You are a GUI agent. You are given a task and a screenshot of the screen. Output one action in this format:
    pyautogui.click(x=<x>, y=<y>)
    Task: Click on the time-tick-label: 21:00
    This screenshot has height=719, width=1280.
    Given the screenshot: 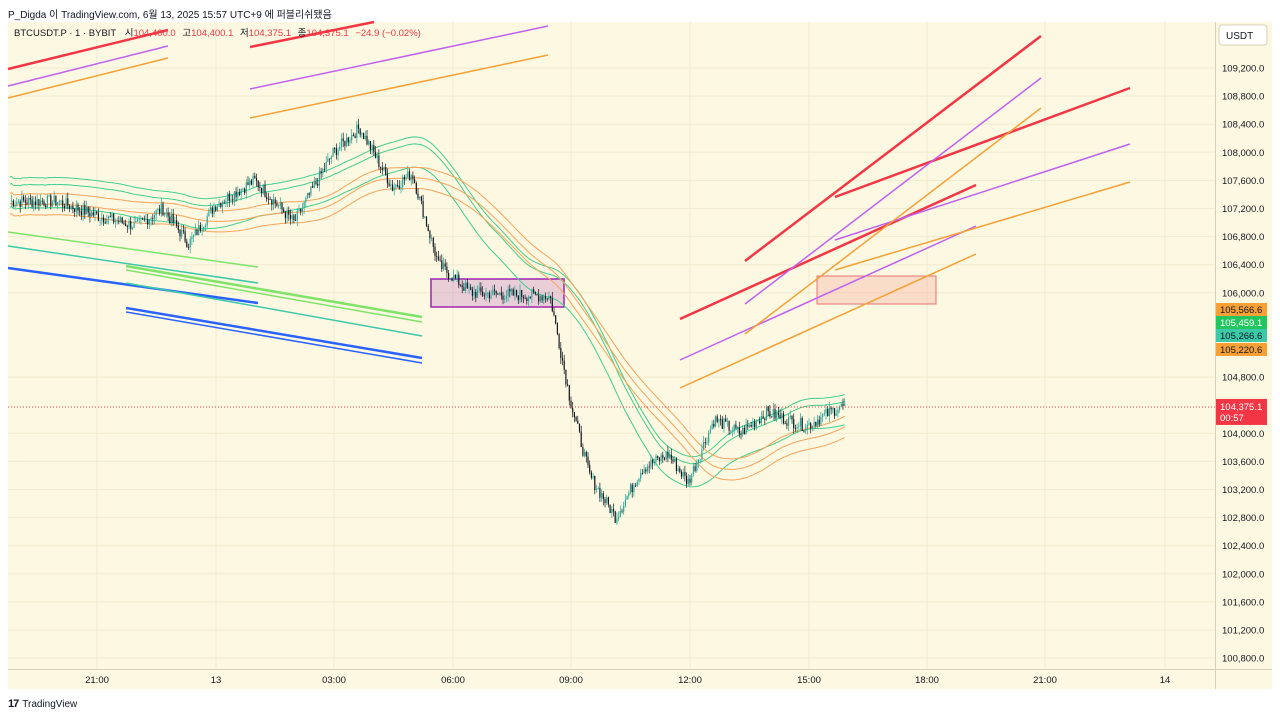 What is the action you would take?
    pyautogui.click(x=1045, y=680)
    